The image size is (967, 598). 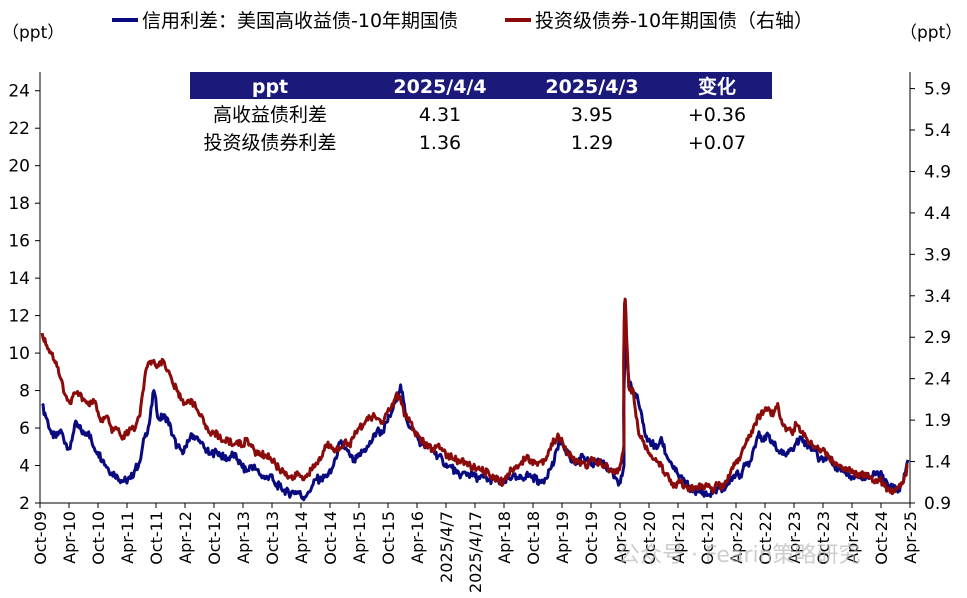 I want to click on left-axis-unit: （ppt）, so click(x=33, y=33).